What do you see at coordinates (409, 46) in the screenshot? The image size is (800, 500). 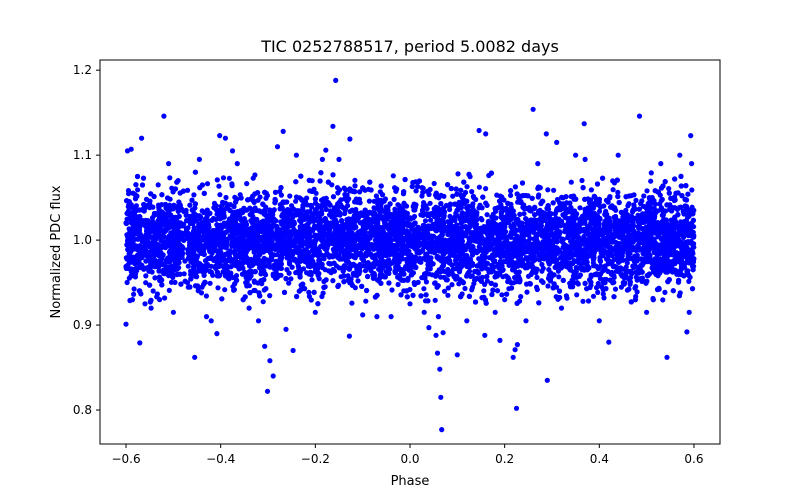 I see `chart-title: TIC 0252788517, period 5.0082 days` at bounding box center [409, 46].